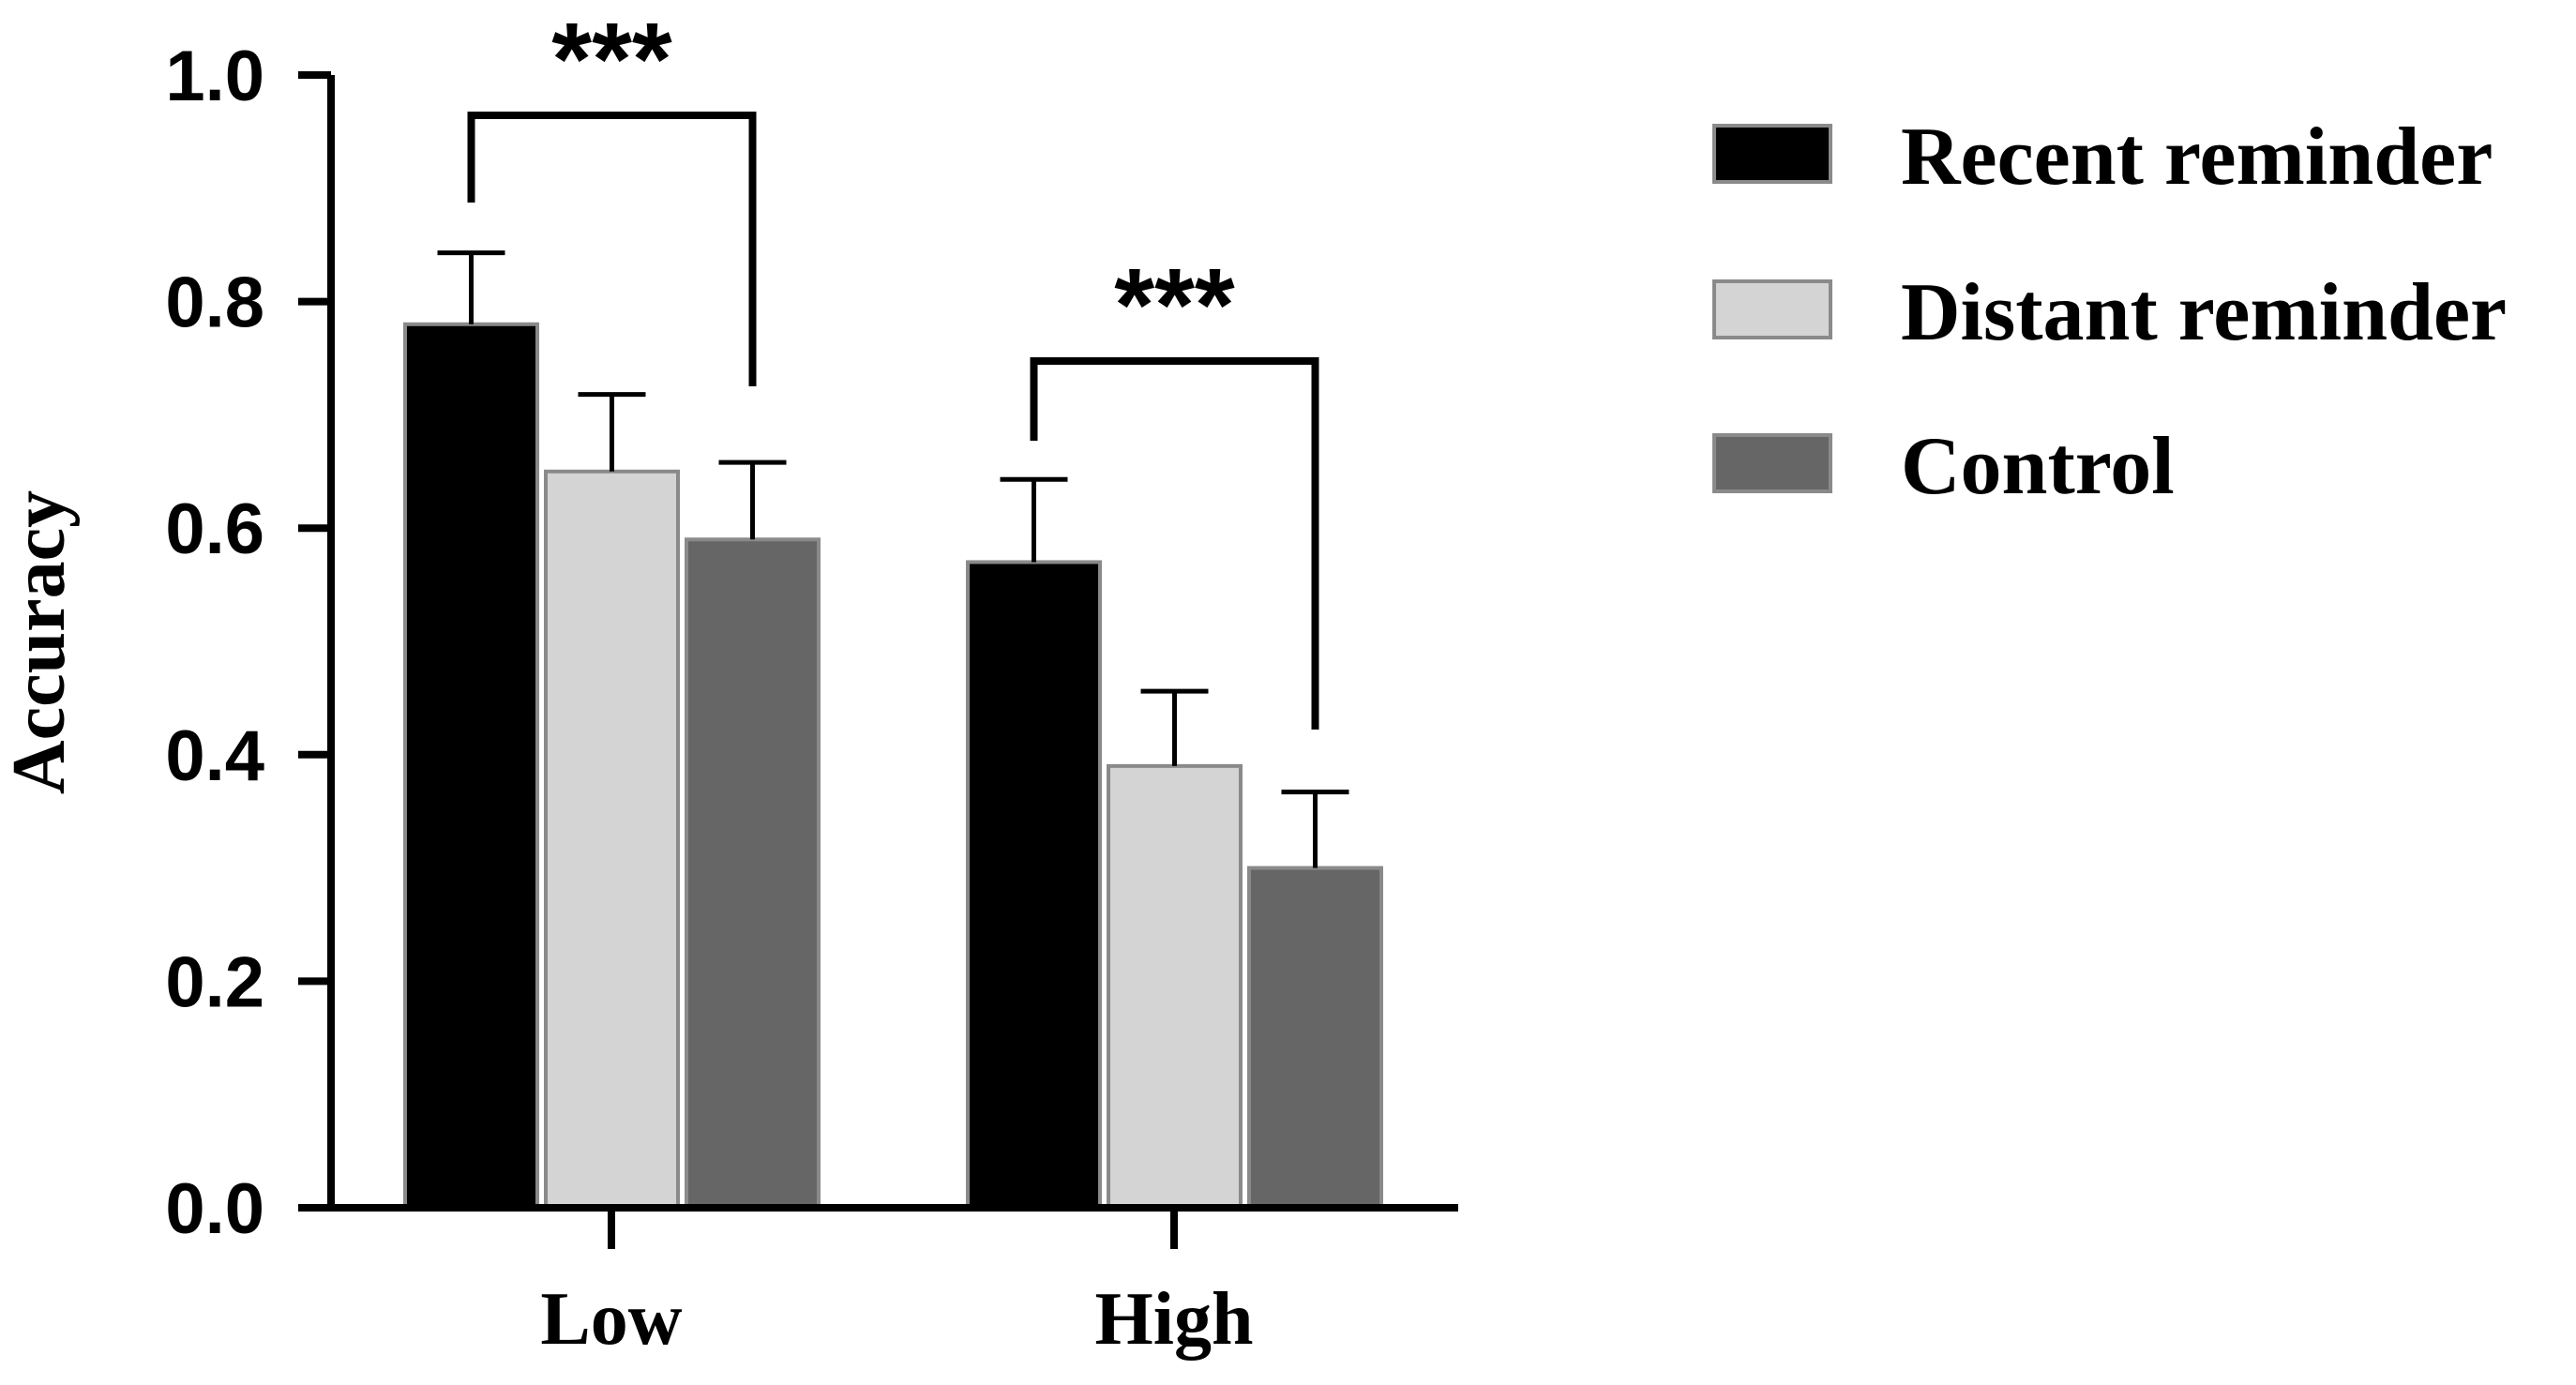  What do you see at coordinates (214, 529) in the screenshot?
I see `y-tick-label: 0.6` at bounding box center [214, 529].